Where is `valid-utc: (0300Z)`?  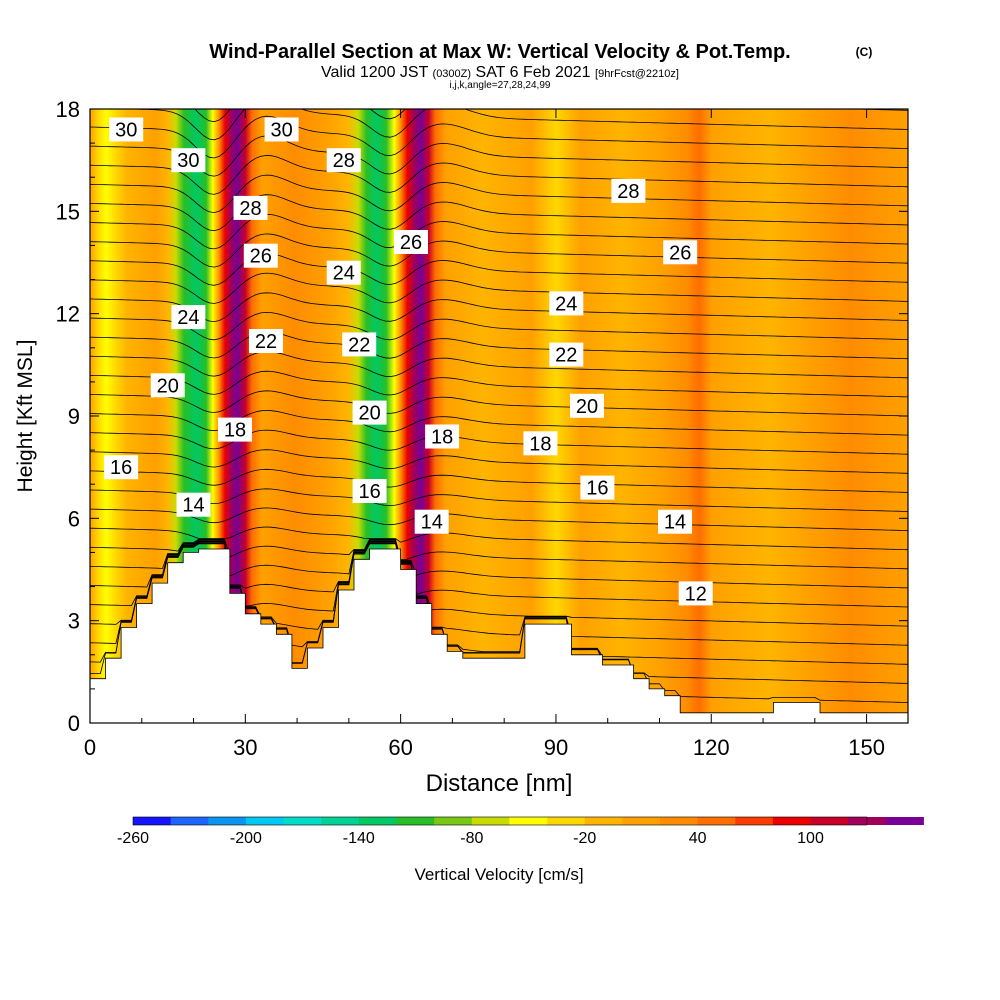
valid-utc: (0300Z) is located at coordinates (452, 74).